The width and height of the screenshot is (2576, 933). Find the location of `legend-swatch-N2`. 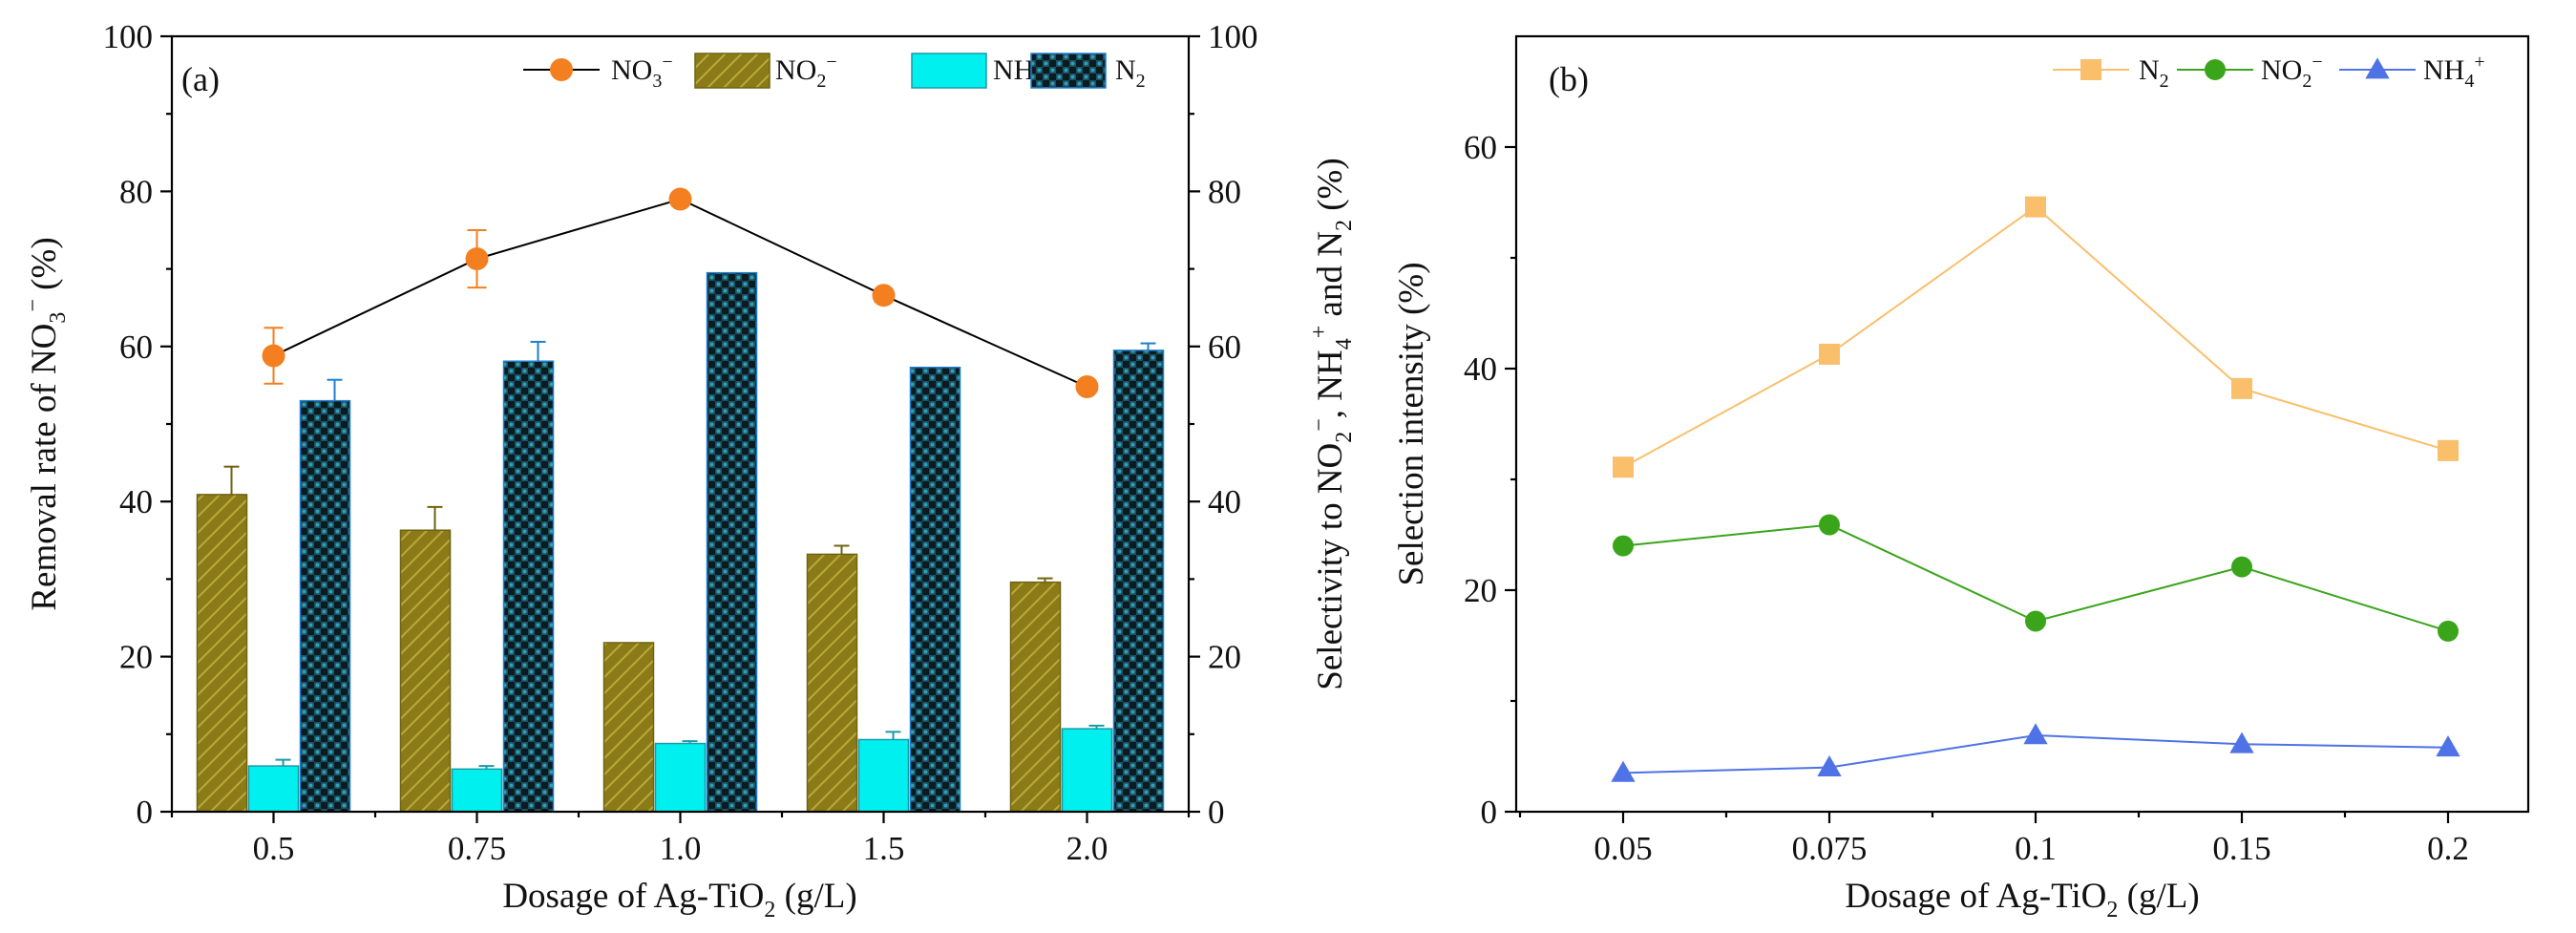

legend-swatch-N2 is located at coordinates (1068, 71).